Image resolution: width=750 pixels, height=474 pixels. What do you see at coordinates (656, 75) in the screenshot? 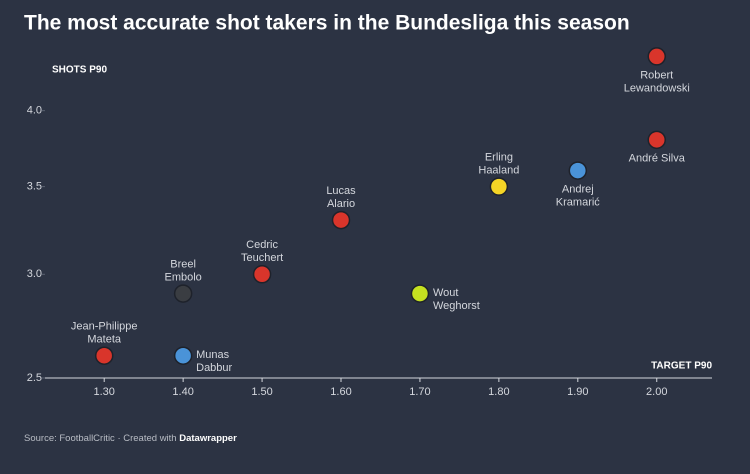
I see `point-label: Robert` at bounding box center [656, 75].